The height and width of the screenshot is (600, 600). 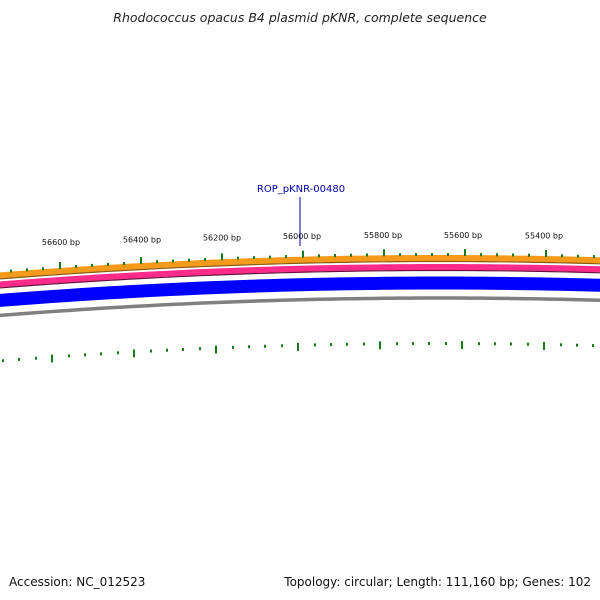 I want to click on position-label: 56200 bp, so click(x=222, y=237).